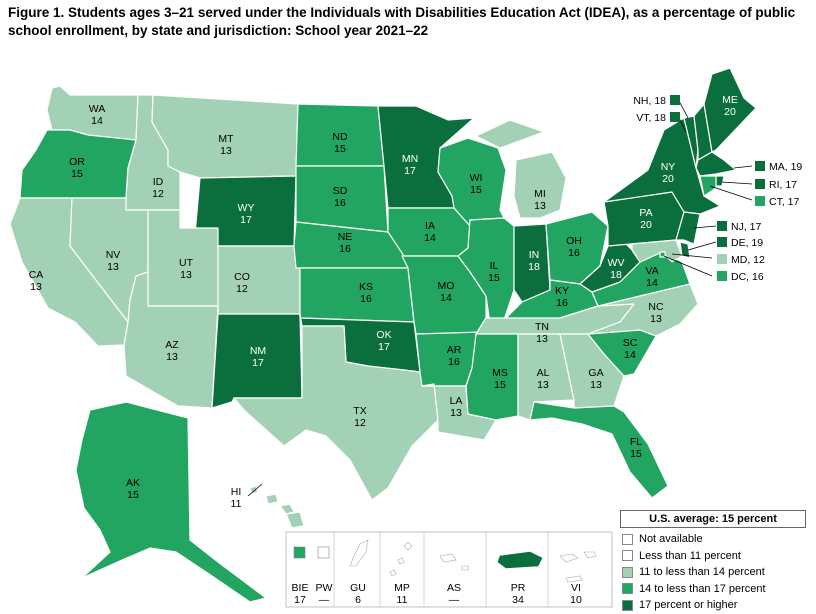  I want to click on state-label-FL: FL 15, so click(636, 448).